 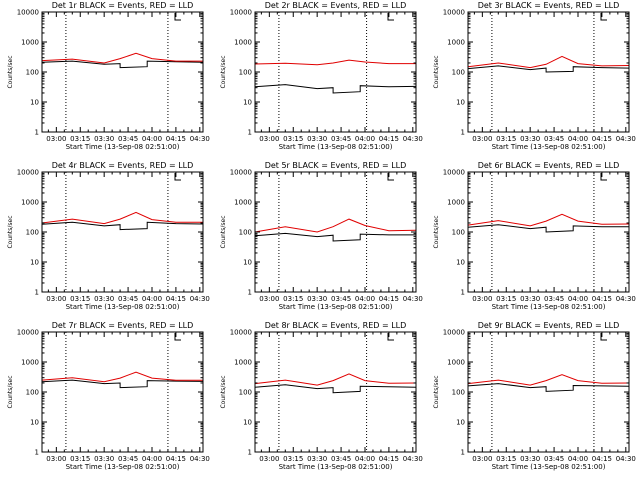 I want to click on panel-title: Det 9r BLACK = Events, RED = LLD, so click(x=549, y=325).